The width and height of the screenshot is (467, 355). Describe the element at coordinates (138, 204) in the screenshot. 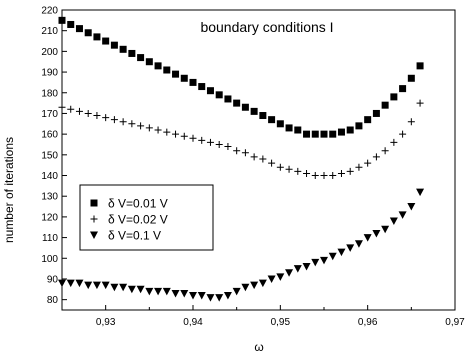

I see `legend-label: δ V=0.01 V` at that location.